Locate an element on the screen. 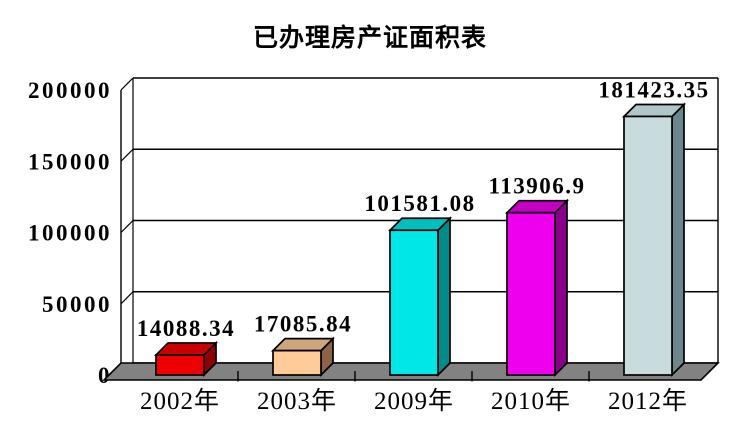  bar-2009年 is located at coordinates (420, 297).